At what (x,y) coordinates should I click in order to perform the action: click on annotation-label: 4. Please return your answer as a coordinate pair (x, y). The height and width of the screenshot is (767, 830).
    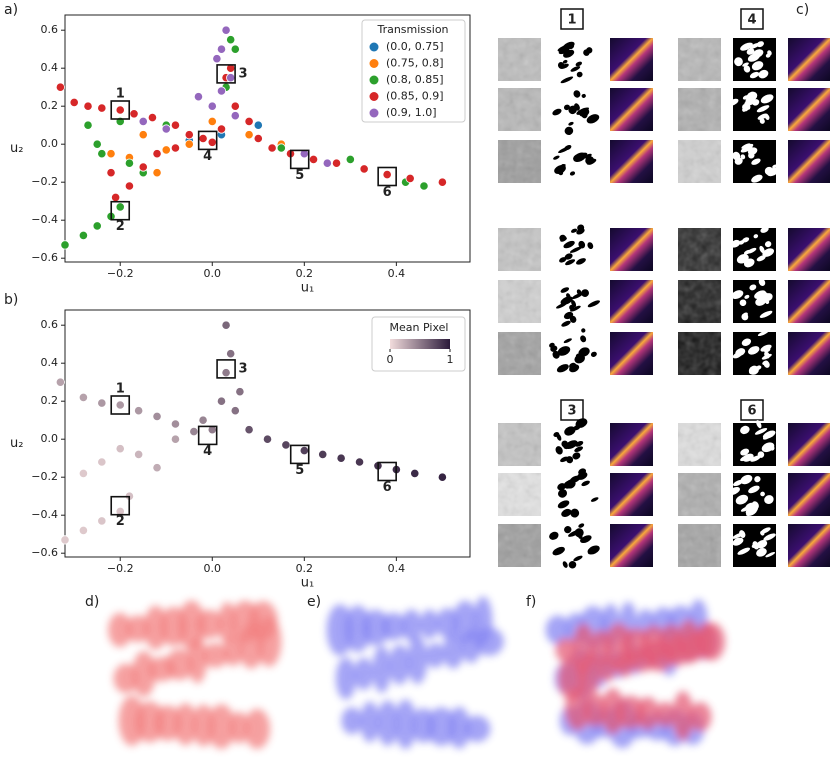
    Looking at the image, I should click on (207, 156).